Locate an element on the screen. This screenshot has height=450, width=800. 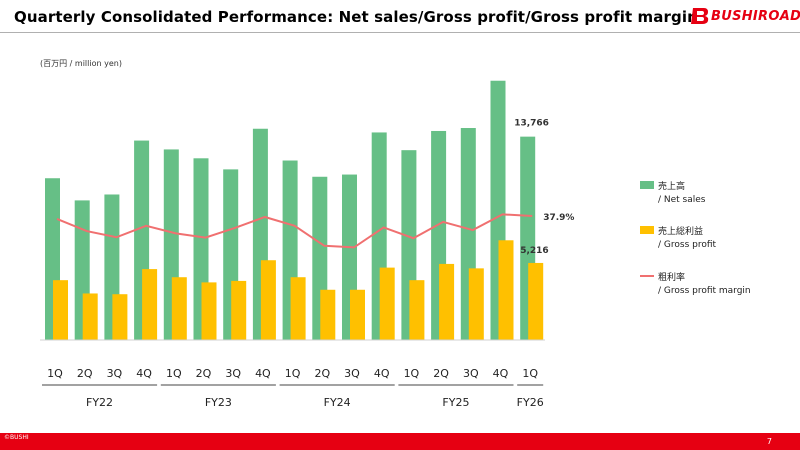
quarter-label-8: 4Q is located at coordinates (263, 373).